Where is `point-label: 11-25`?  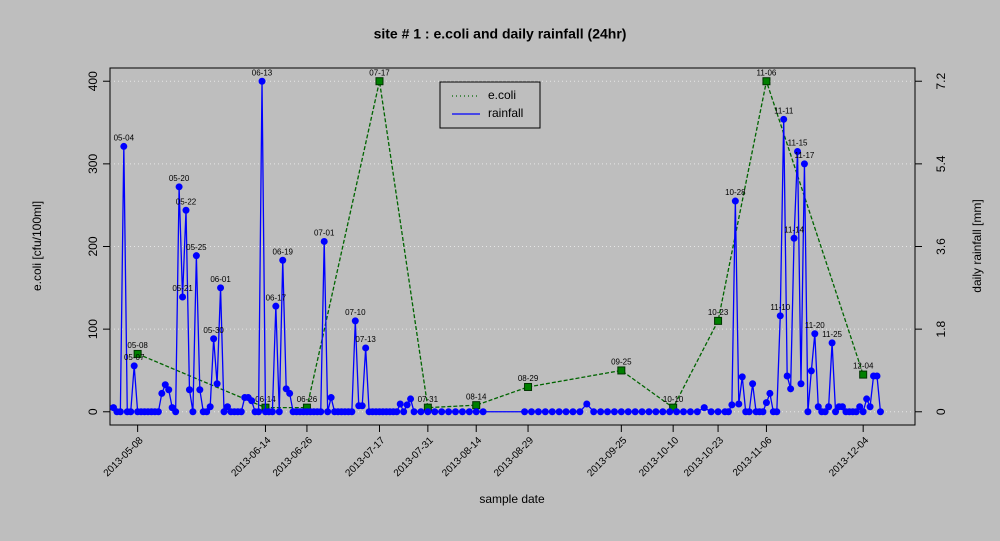
point-label: 11-25 is located at coordinates (832, 334).